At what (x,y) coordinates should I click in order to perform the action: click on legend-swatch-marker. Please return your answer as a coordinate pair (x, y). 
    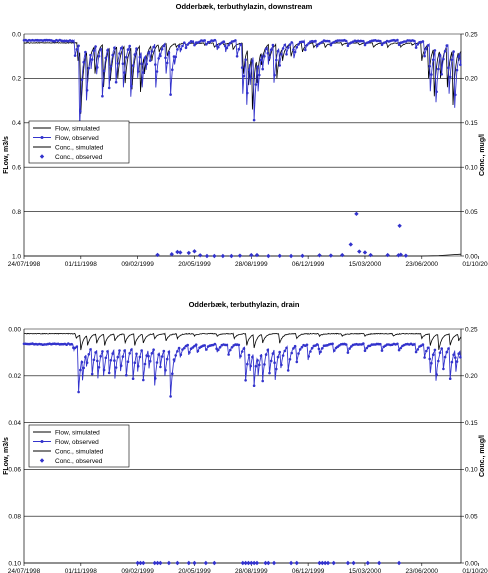
    Looking at the image, I should click on (42, 137).